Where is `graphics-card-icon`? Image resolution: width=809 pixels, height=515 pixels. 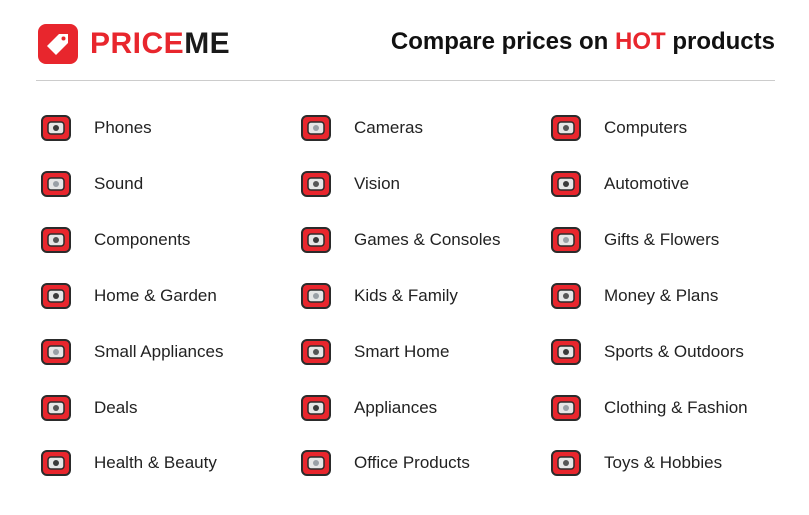 graphics-card-icon is located at coordinates (56, 240).